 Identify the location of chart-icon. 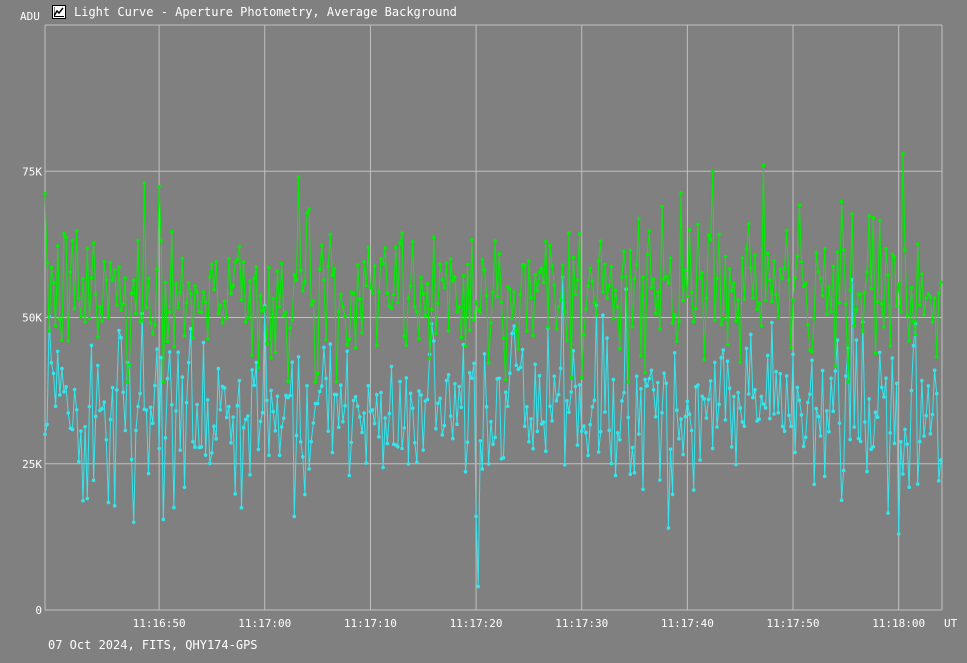
(59, 12).